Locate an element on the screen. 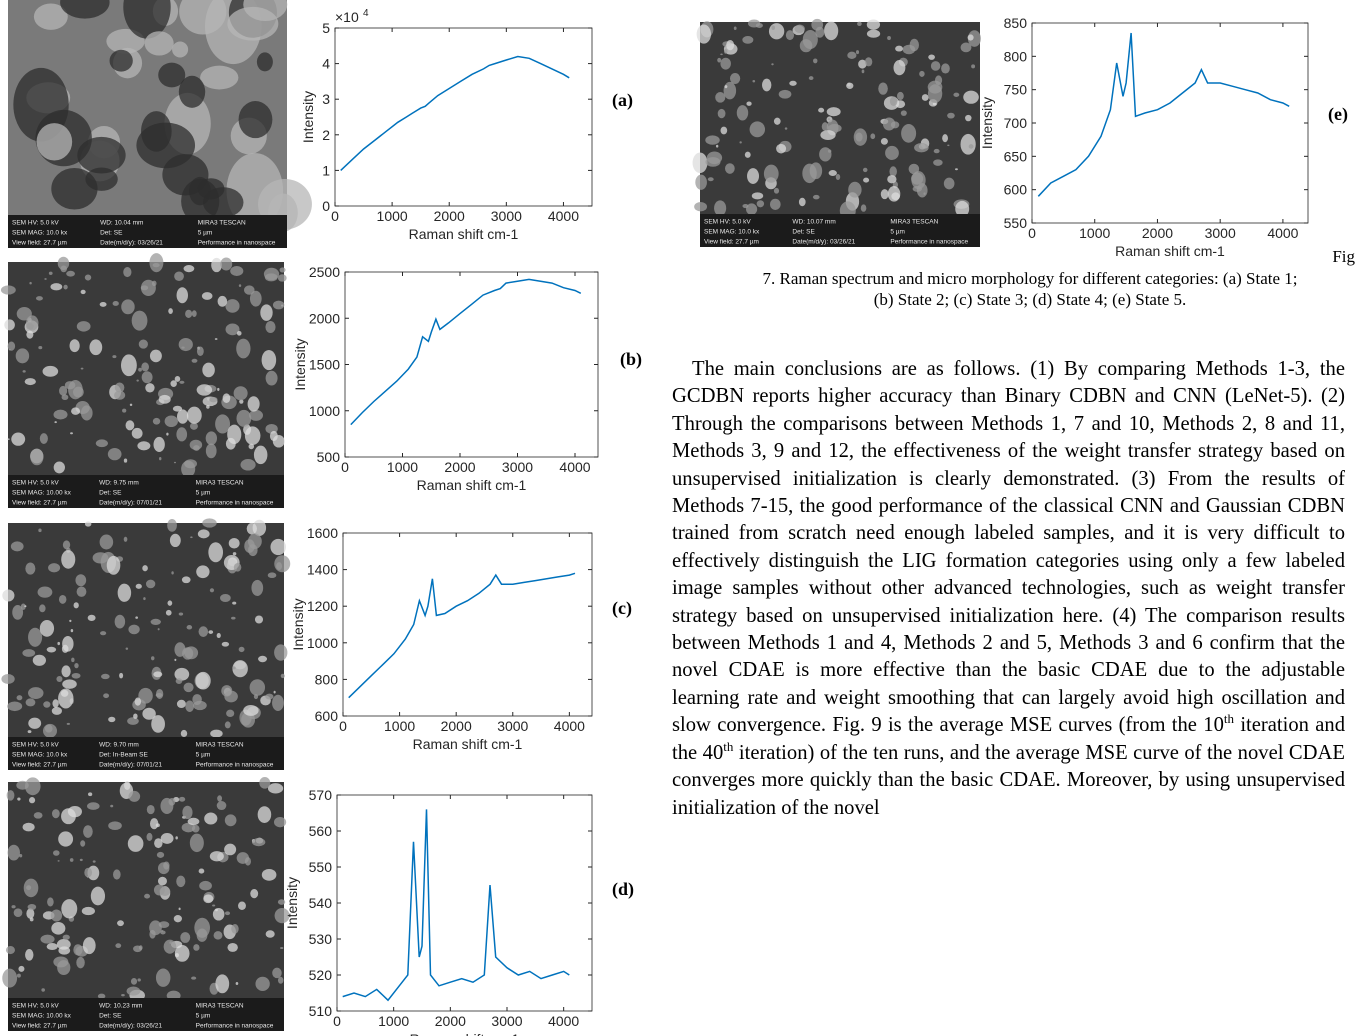  sem-info-text: Date(m/d/y): 07/01/21 is located at coordinates (130, 503).